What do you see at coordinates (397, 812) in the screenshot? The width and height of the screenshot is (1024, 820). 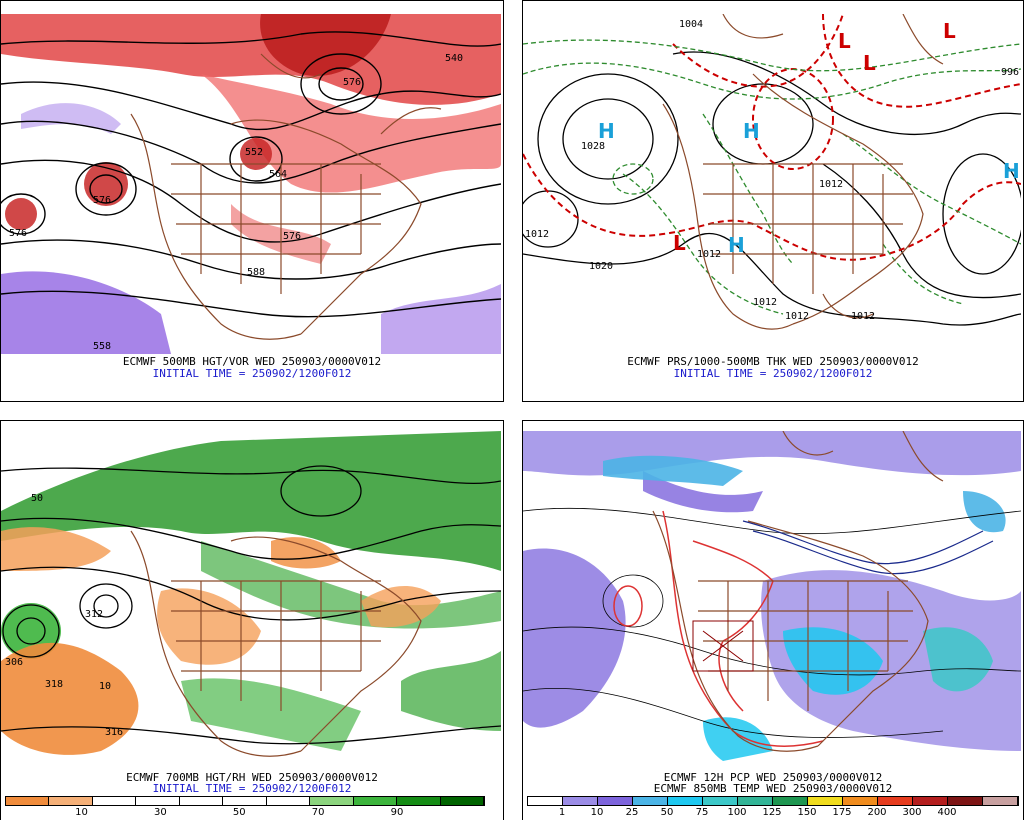 I see `colorbar-tick: 90` at bounding box center [397, 812].